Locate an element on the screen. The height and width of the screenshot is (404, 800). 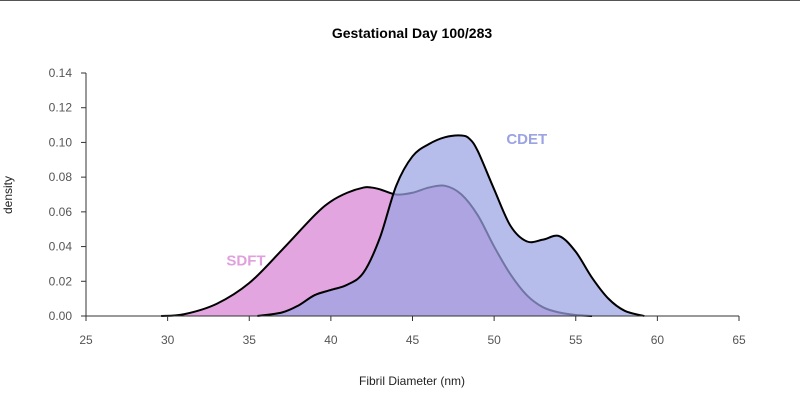
x-tick-label: 50 is located at coordinates (494, 340).